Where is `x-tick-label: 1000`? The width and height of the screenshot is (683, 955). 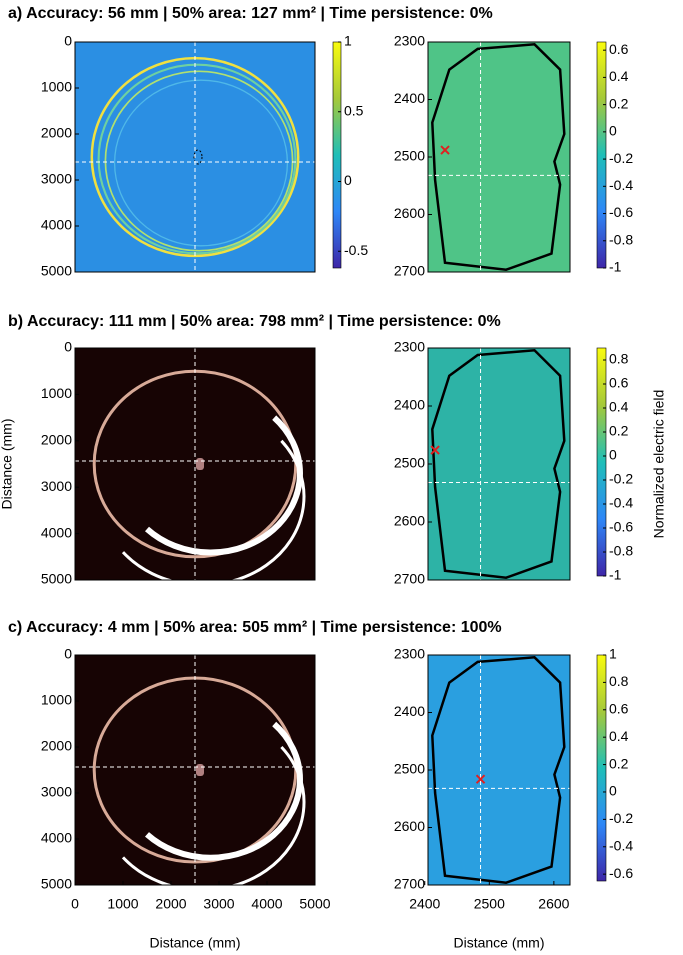
x-tick-label: 1000 is located at coordinates (122, 904).